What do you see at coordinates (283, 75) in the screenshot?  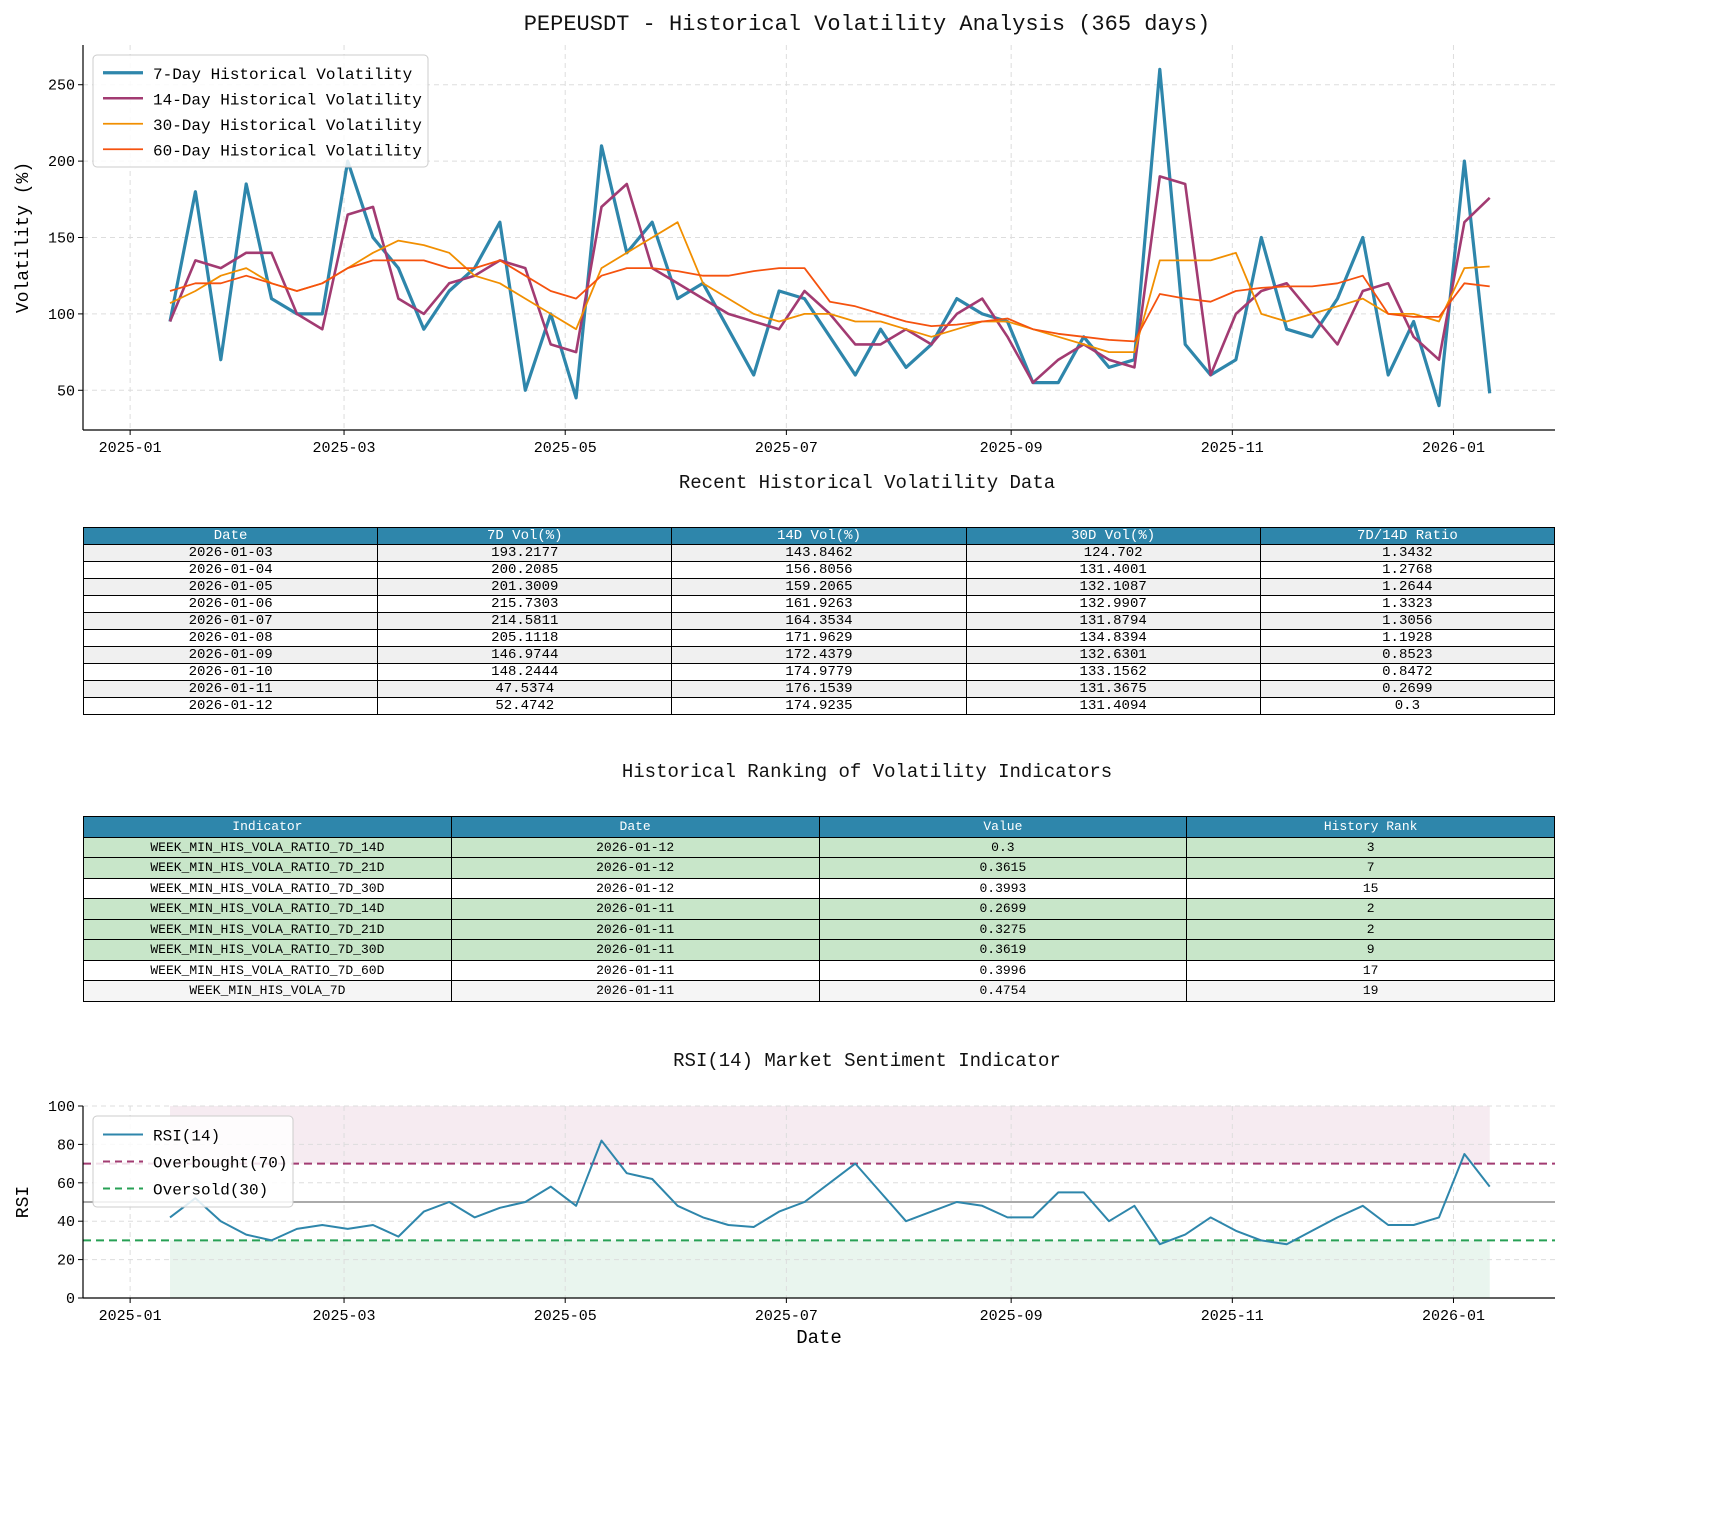 I see `legend-label: 7-Day Historical Volatility` at bounding box center [283, 75].